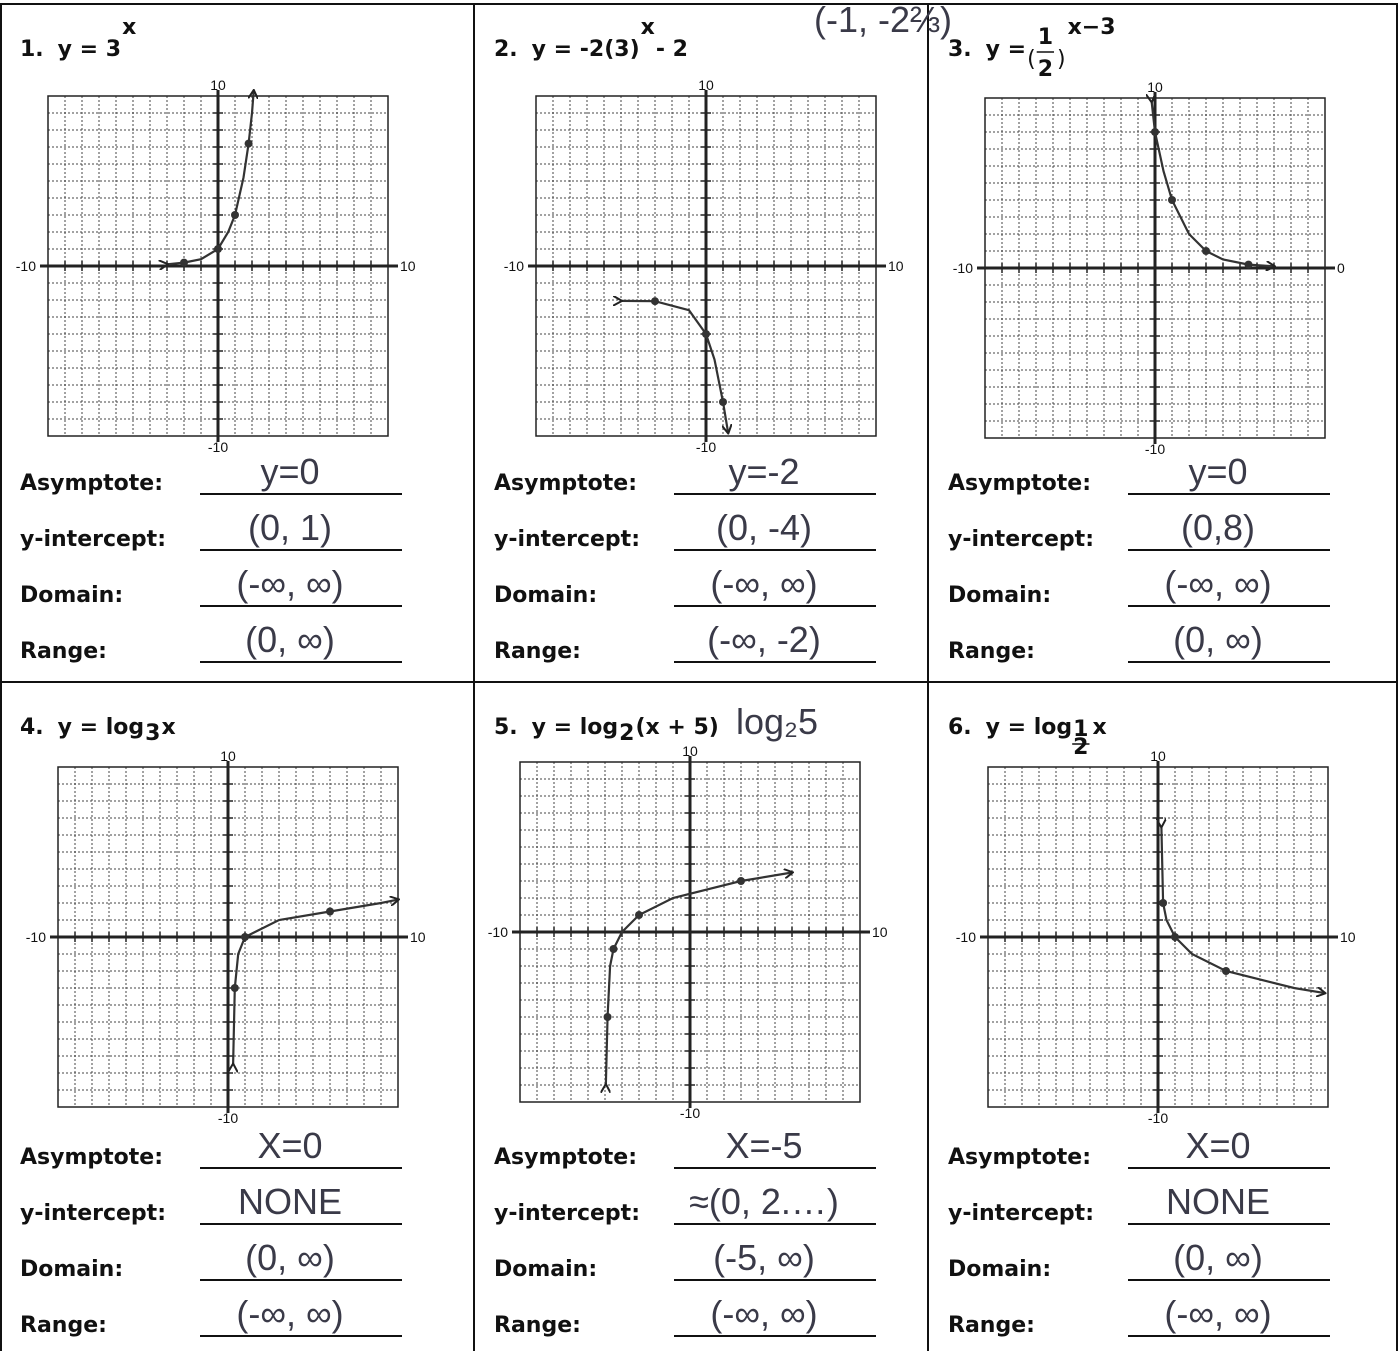 The height and width of the screenshot is (1351, 1398). What do you see at coordinates (506, 727) in the screenshot?
I see `problem-number: 5.` at bounding box center [506, 727].